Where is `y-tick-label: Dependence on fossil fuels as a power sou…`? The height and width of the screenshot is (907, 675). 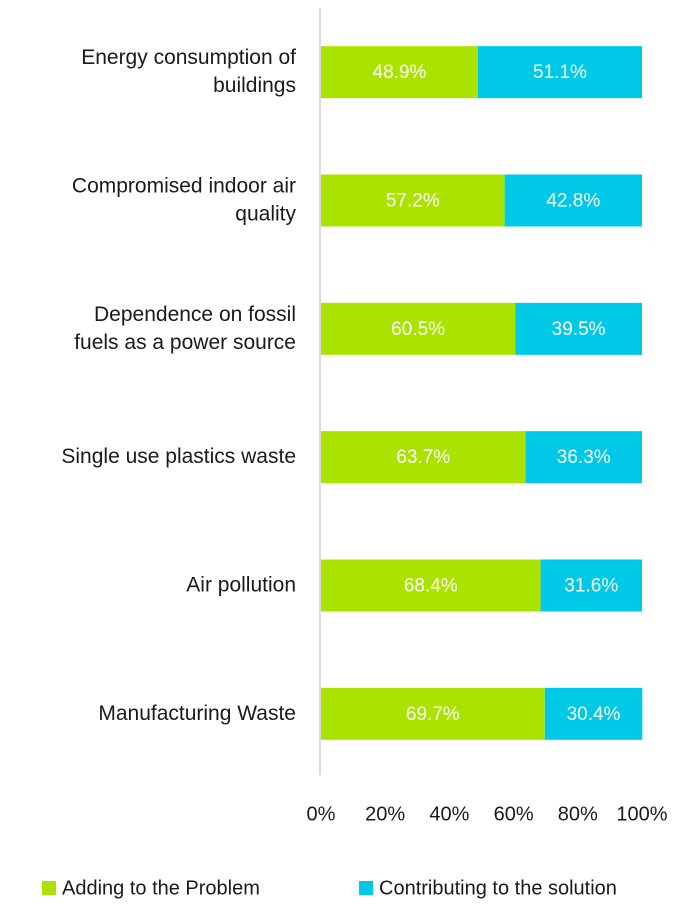 y-tick-label: Dependence on fossil fuels as a power sou… is located at coordinates (185, 327).